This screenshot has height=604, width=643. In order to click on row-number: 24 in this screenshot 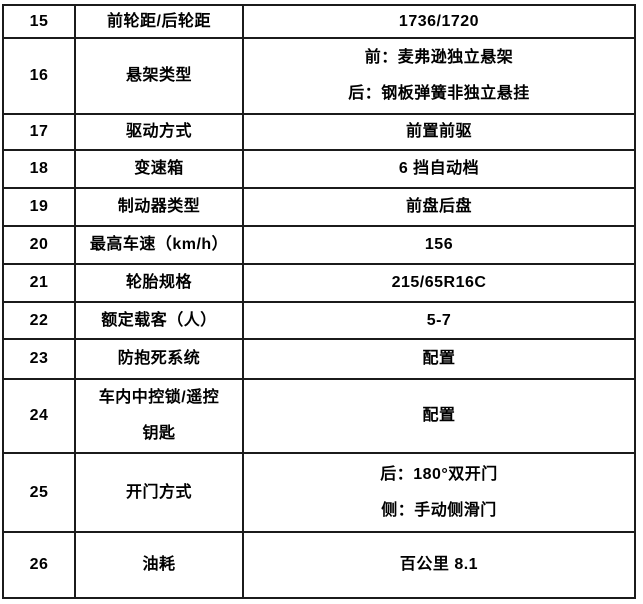, I will do `click(39, 416)`.